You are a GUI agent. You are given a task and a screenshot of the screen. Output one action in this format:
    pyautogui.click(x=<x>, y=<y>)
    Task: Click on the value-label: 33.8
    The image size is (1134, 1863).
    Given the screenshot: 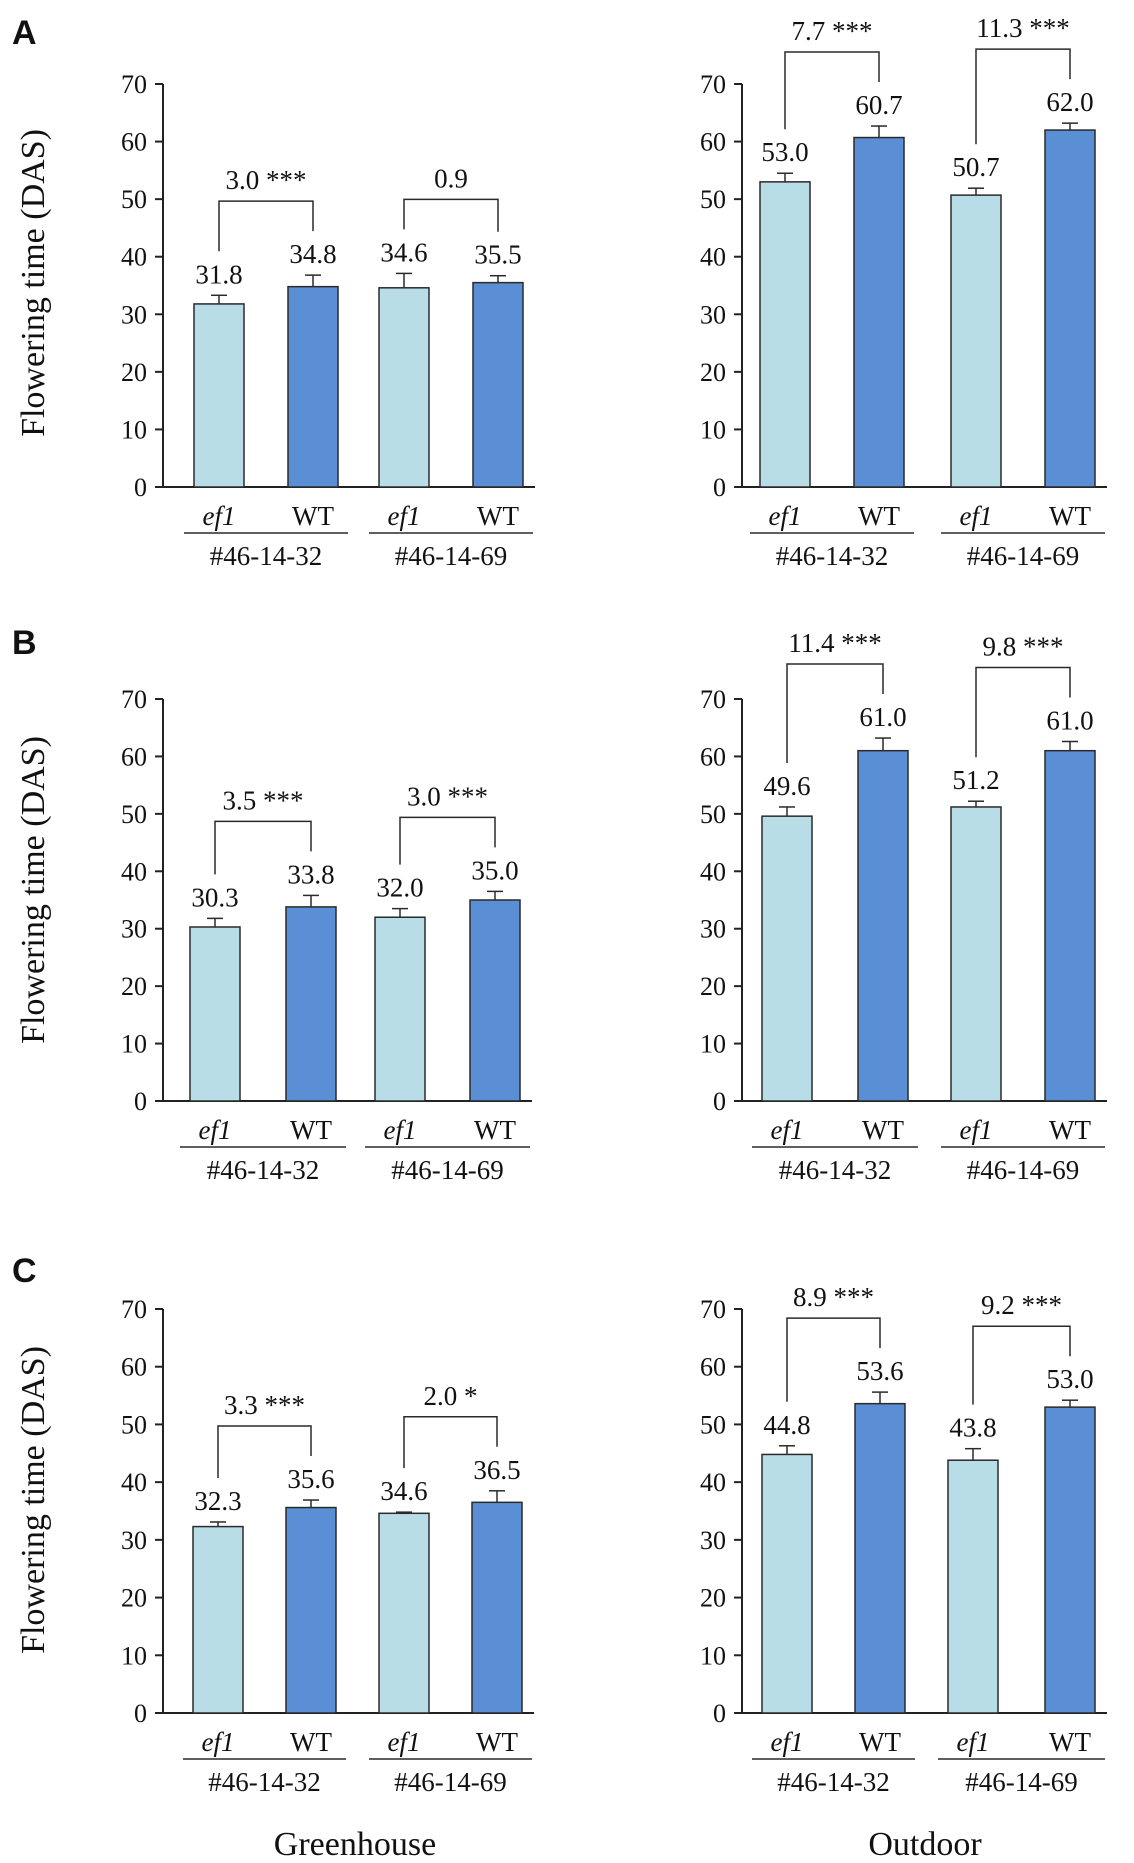 What is the action you would take?
    pyautogui.click(x=310, y=874)
    